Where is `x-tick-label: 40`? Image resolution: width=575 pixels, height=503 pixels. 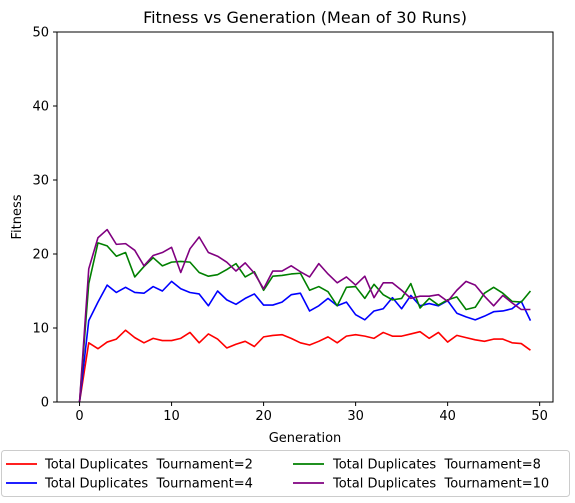 x-tick-label: 40 is located at coordinates (447, 416).